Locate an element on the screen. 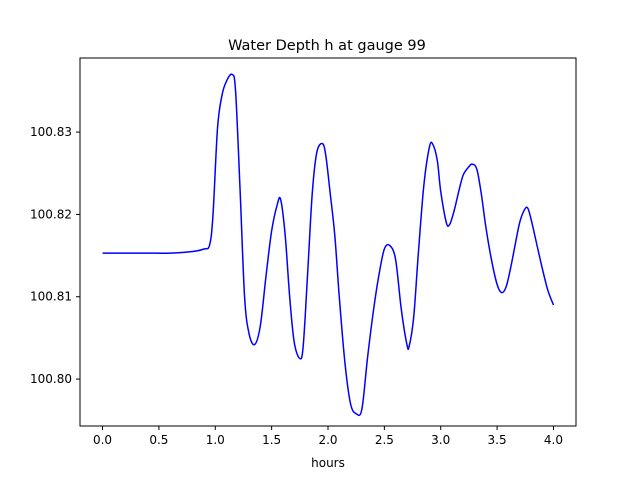 Image resolution: width=640 pixels, height=480 pixels. x-tick-label: 3.0 is located at coordinates (440, 440).